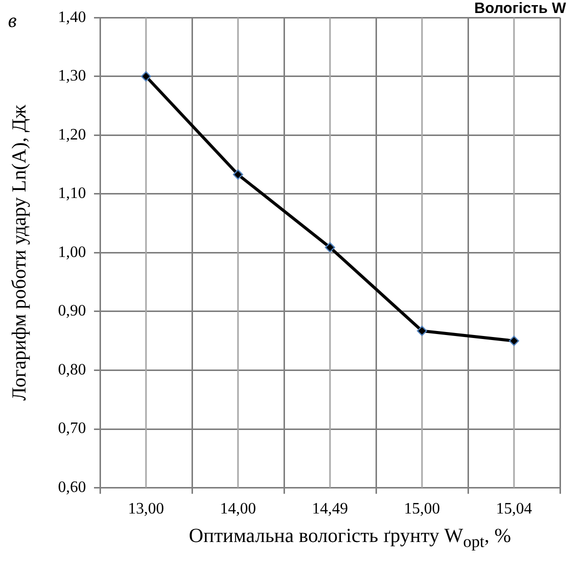 Image resolution: width=572 pixels, height=561 pixels. Describe the element at coordinates (72, 487) in the screenshot. I see `y-tick-label: 0,60` at that location.